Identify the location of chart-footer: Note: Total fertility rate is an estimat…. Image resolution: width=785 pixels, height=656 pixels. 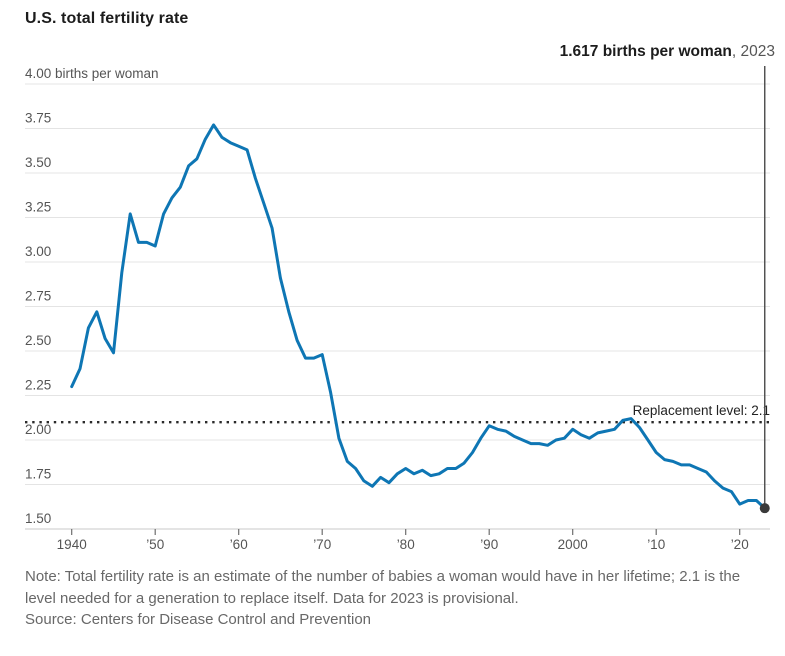
(399, 598).